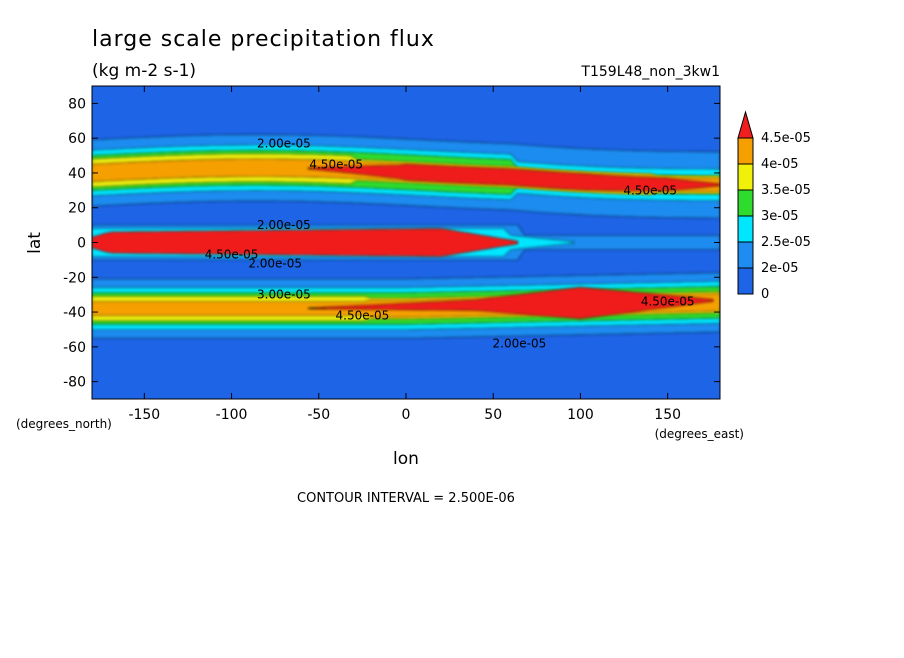 The image size is (904, 658). What do you see at coordinates (318, 415) in the screenshot?
I see `x-tick-label: -50` at bounding box center [318, 415].